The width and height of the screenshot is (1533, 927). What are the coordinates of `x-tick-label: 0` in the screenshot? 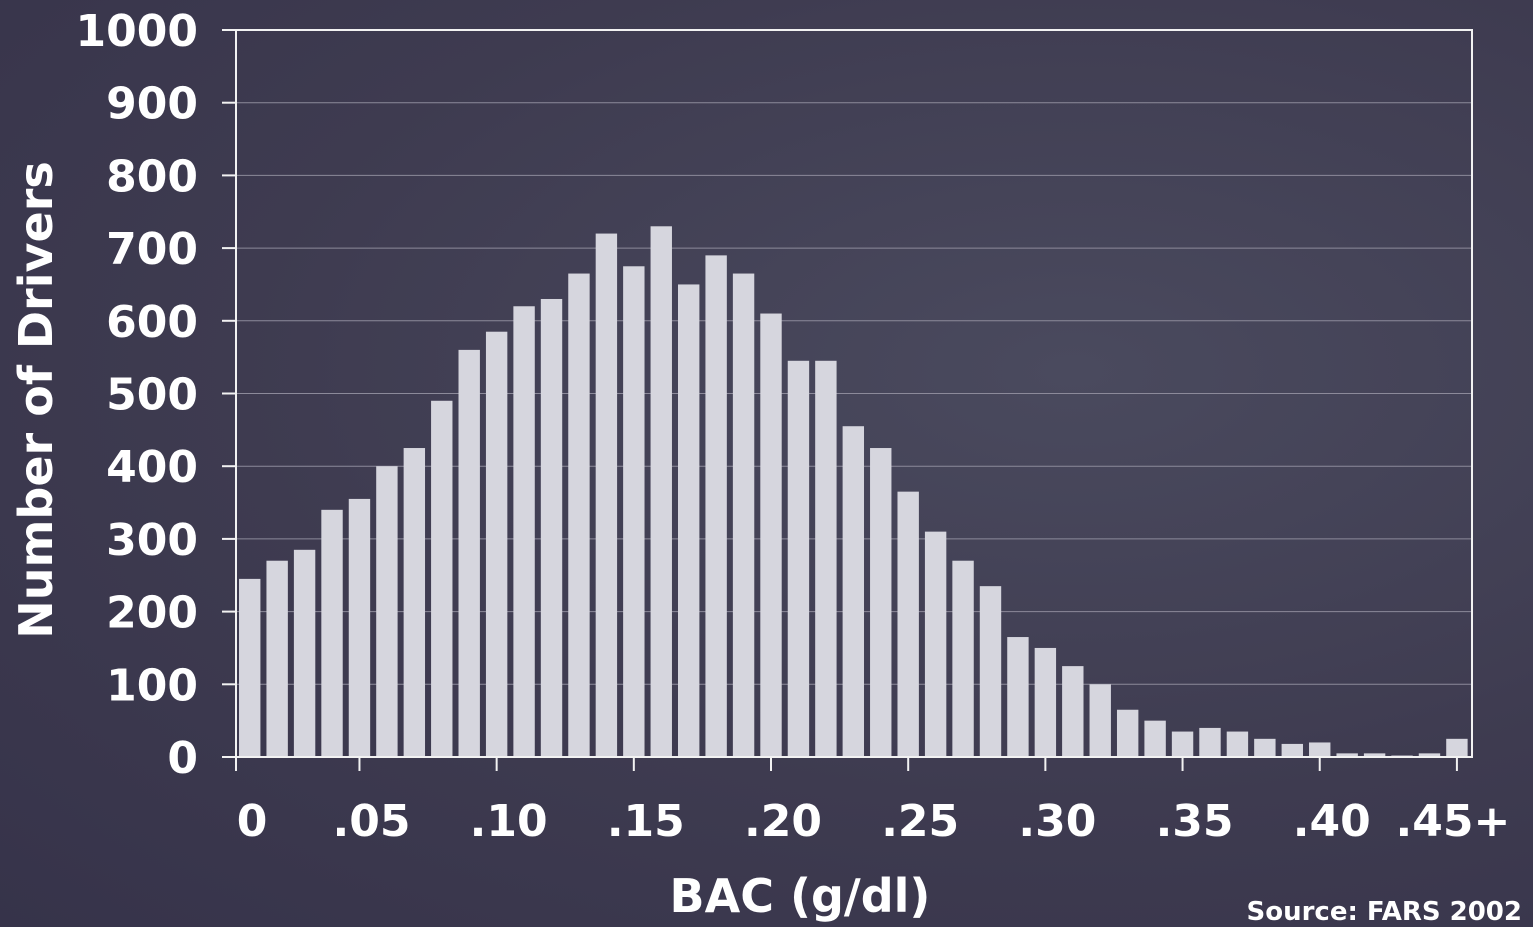 It's located at (252, 821).